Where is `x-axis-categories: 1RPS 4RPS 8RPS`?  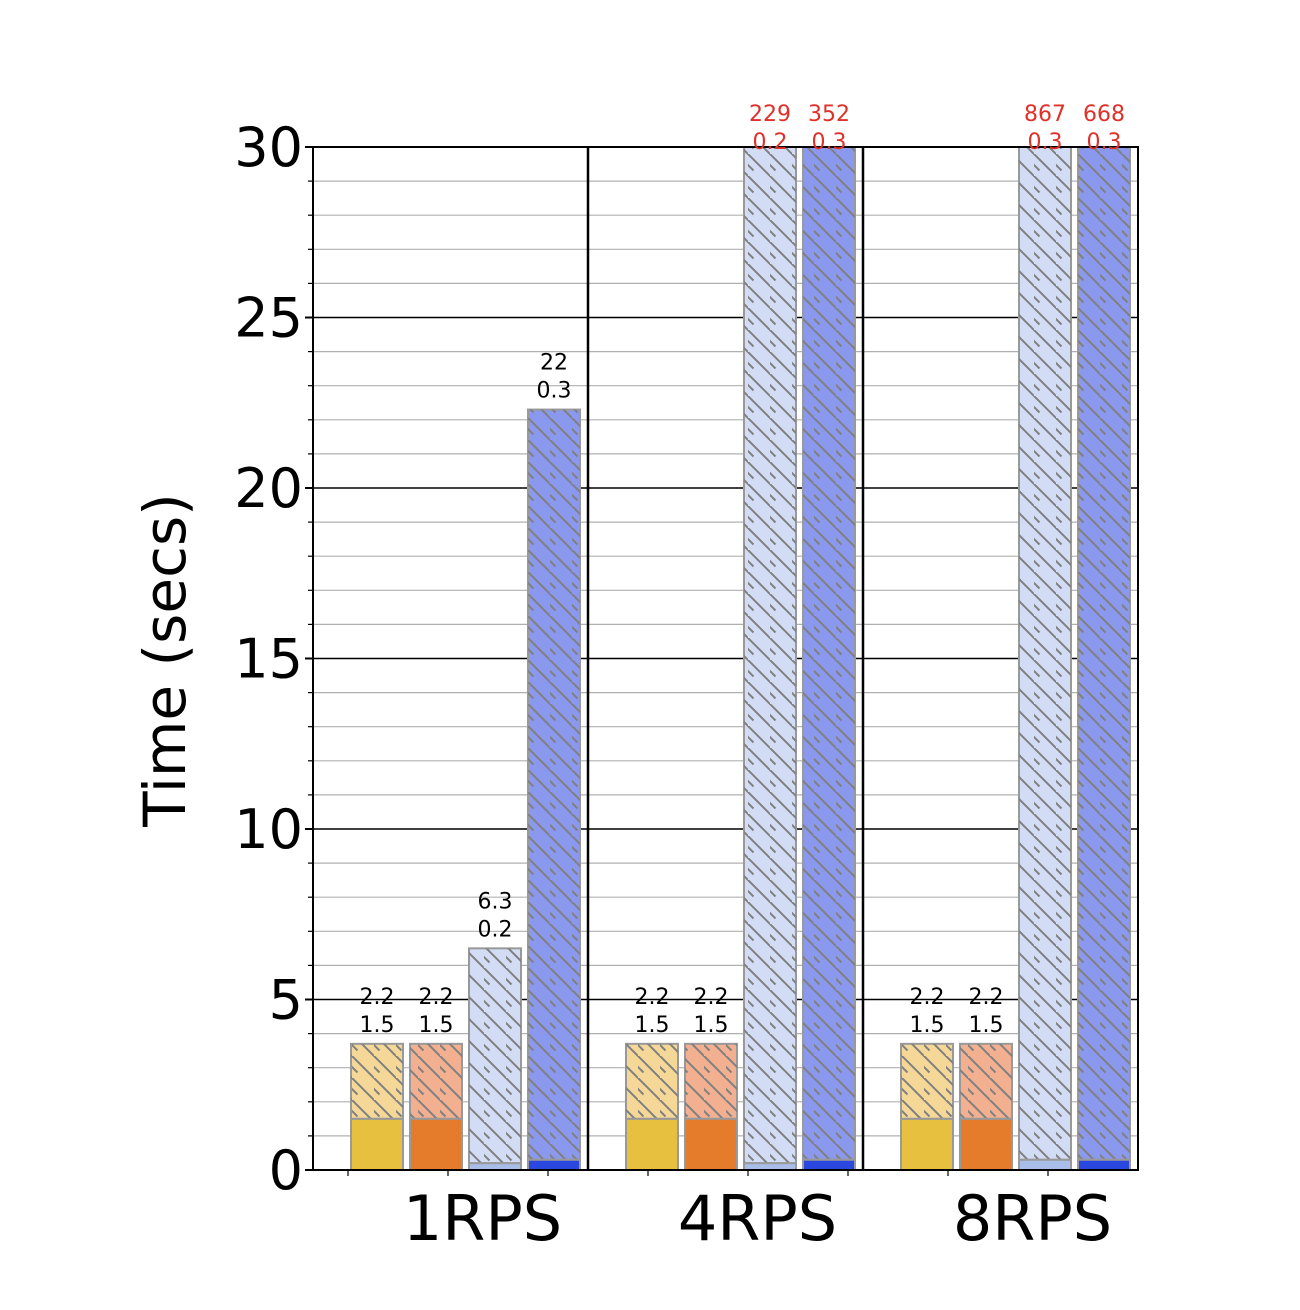 x-axis-categories: 1RPS 4RPS 8RPS is located at coordinates (729, 1212).